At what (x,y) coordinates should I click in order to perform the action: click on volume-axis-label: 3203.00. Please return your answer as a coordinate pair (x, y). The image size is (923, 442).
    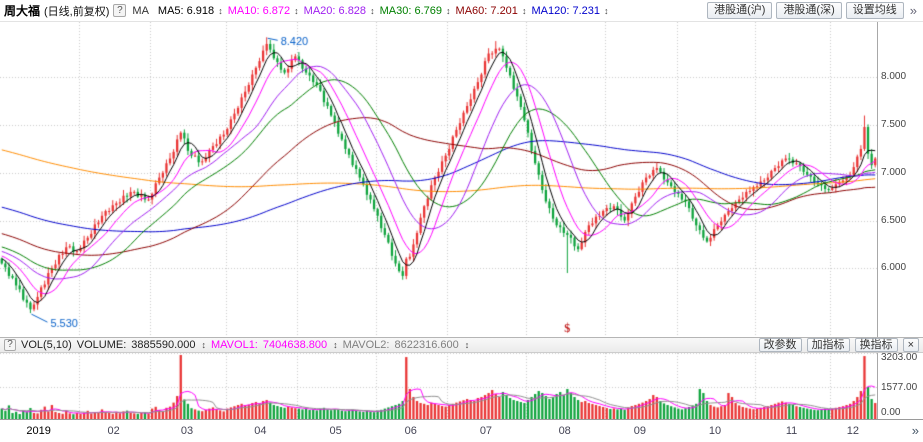
    Looking at the image, I should click on (899, 357).